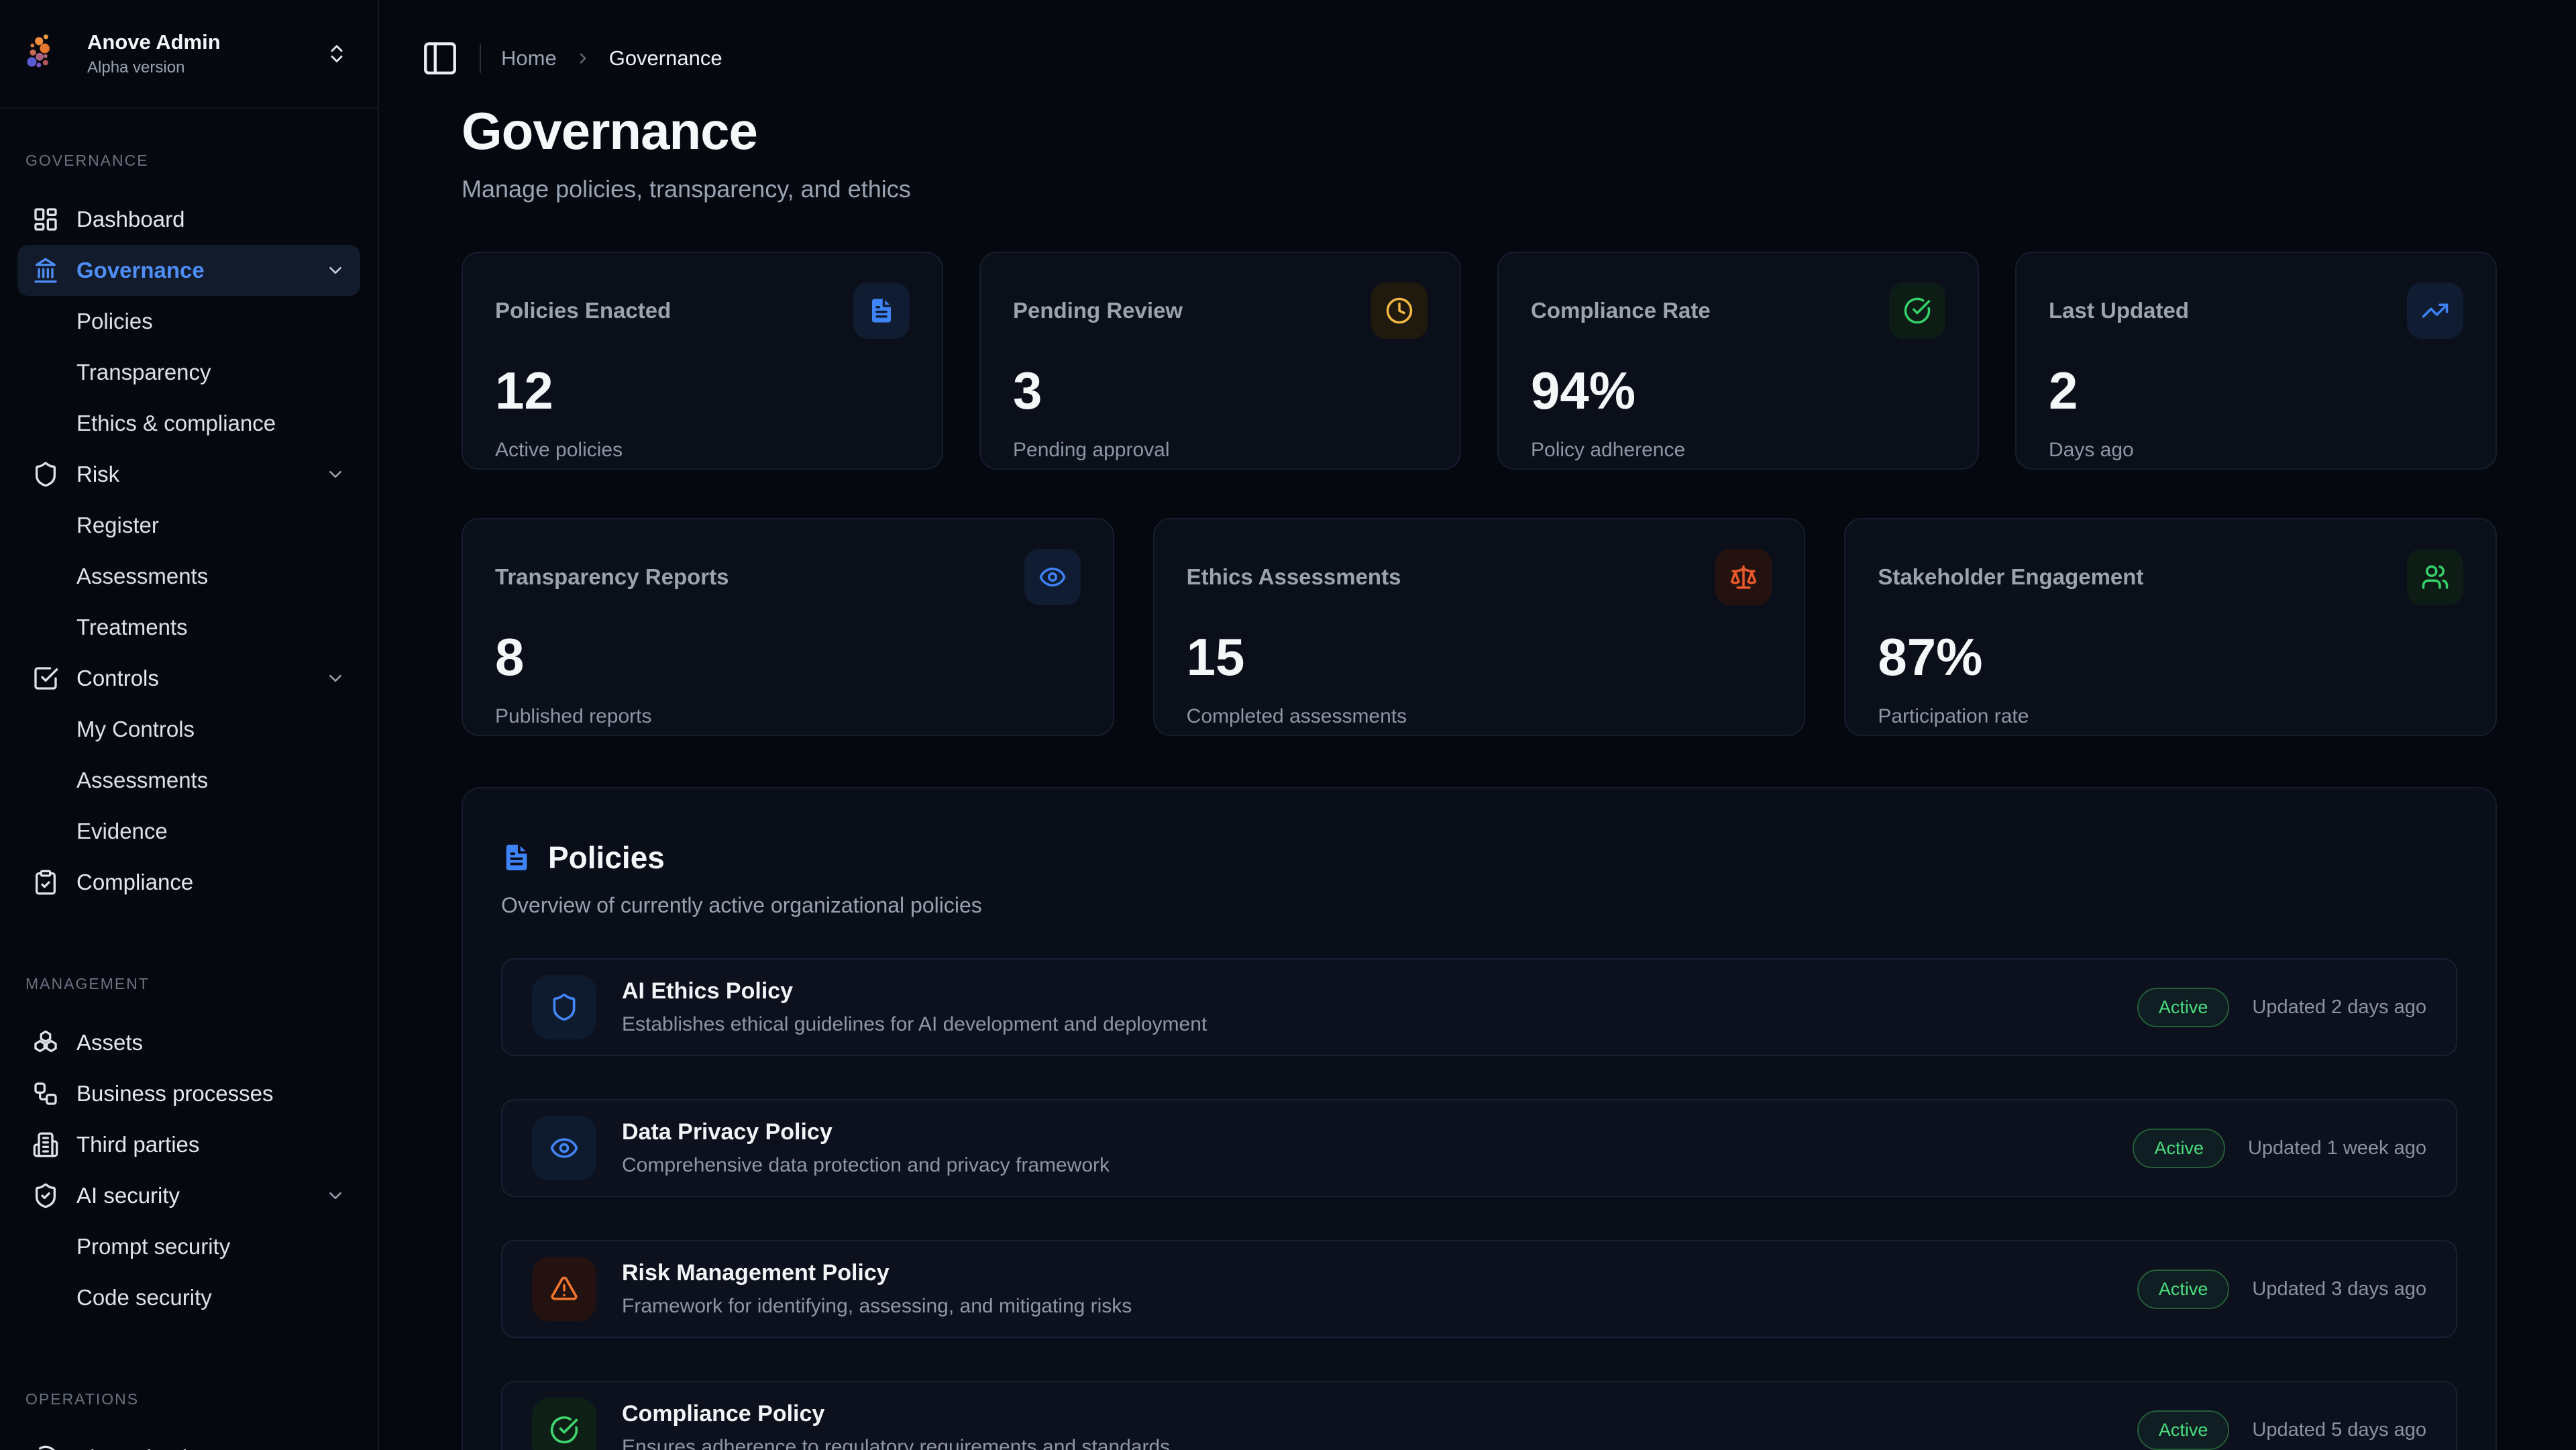  What do you see at coordinates (708, 991) in the screenshot?
I see `policy-name: AI Ethics Policy` at bounding box center [708, 991].